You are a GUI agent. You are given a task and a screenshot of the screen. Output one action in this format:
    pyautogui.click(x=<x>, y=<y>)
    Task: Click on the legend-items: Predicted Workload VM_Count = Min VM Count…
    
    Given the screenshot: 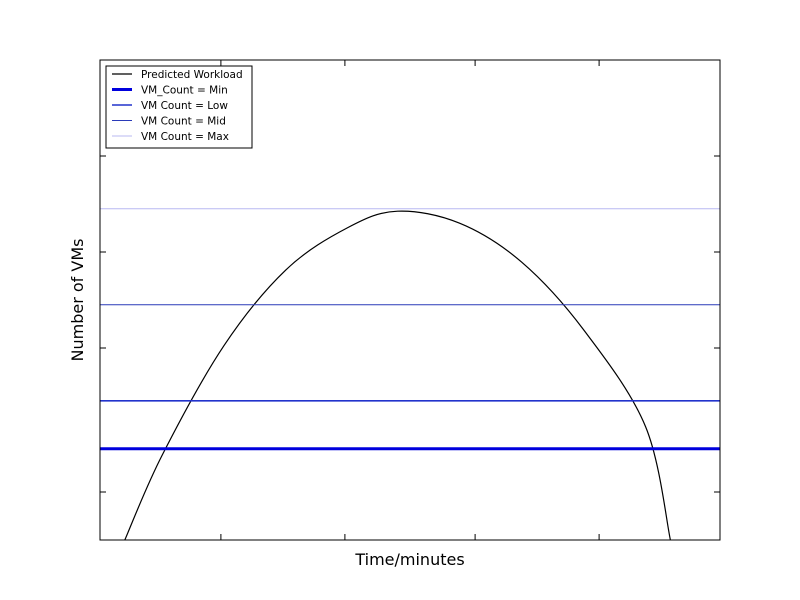 What is the action you would take?
    pyautogui.click(x=177, y=106)
    